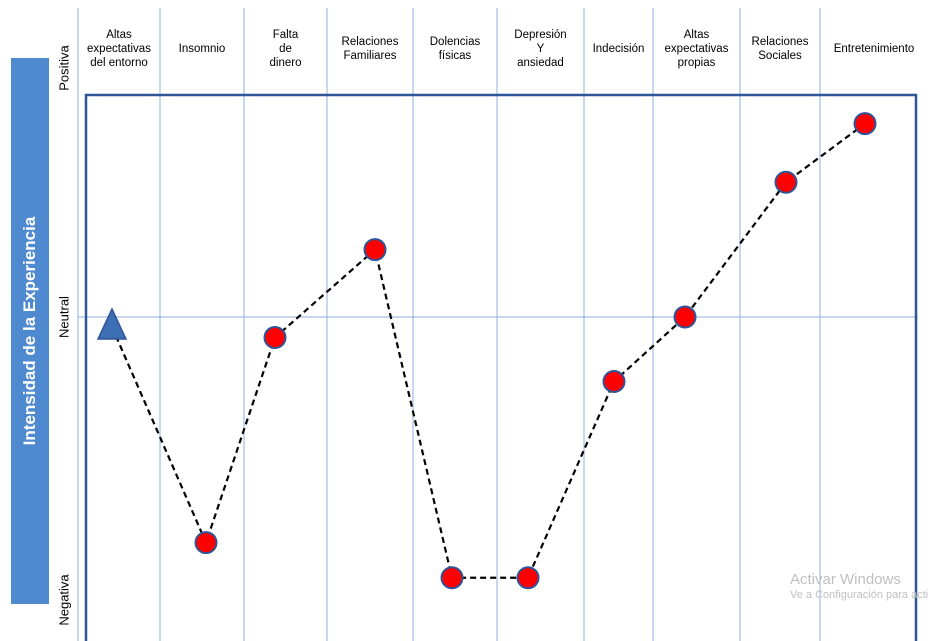  What do you see at coordinates (874, 49) in the screenshot?
I see `category-label-9: Entretenimiento` at bounding box center [874, 49].